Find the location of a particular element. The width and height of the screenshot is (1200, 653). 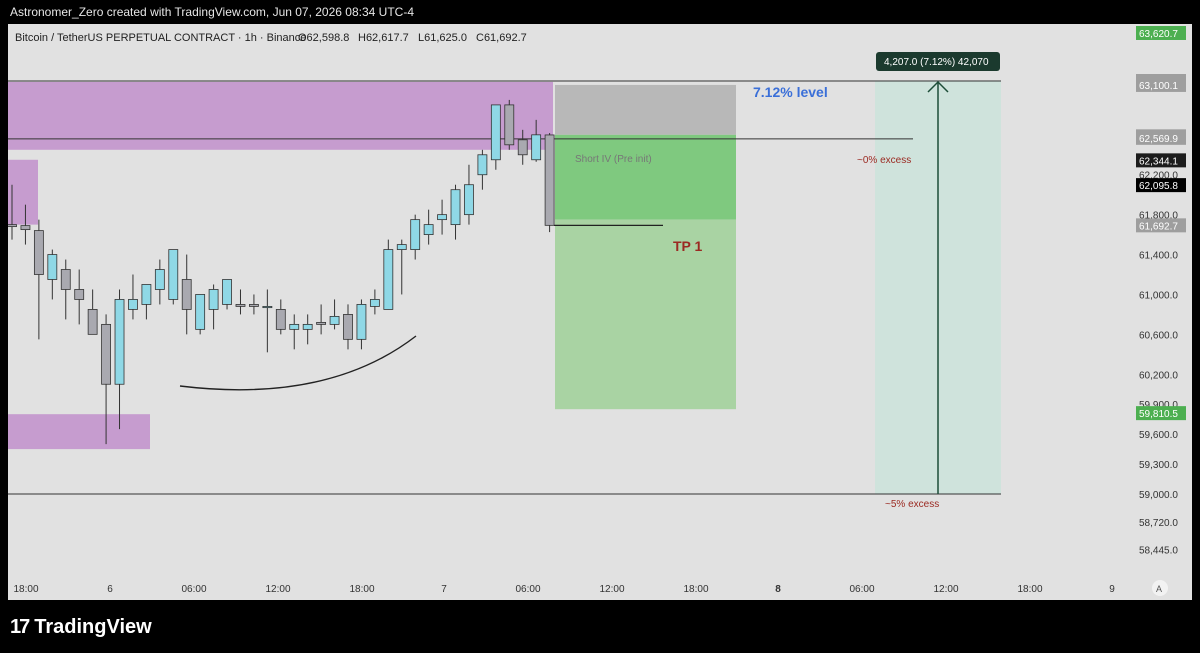

price-tick-label: 59,600.0 is located at coordinates (1158, 435).